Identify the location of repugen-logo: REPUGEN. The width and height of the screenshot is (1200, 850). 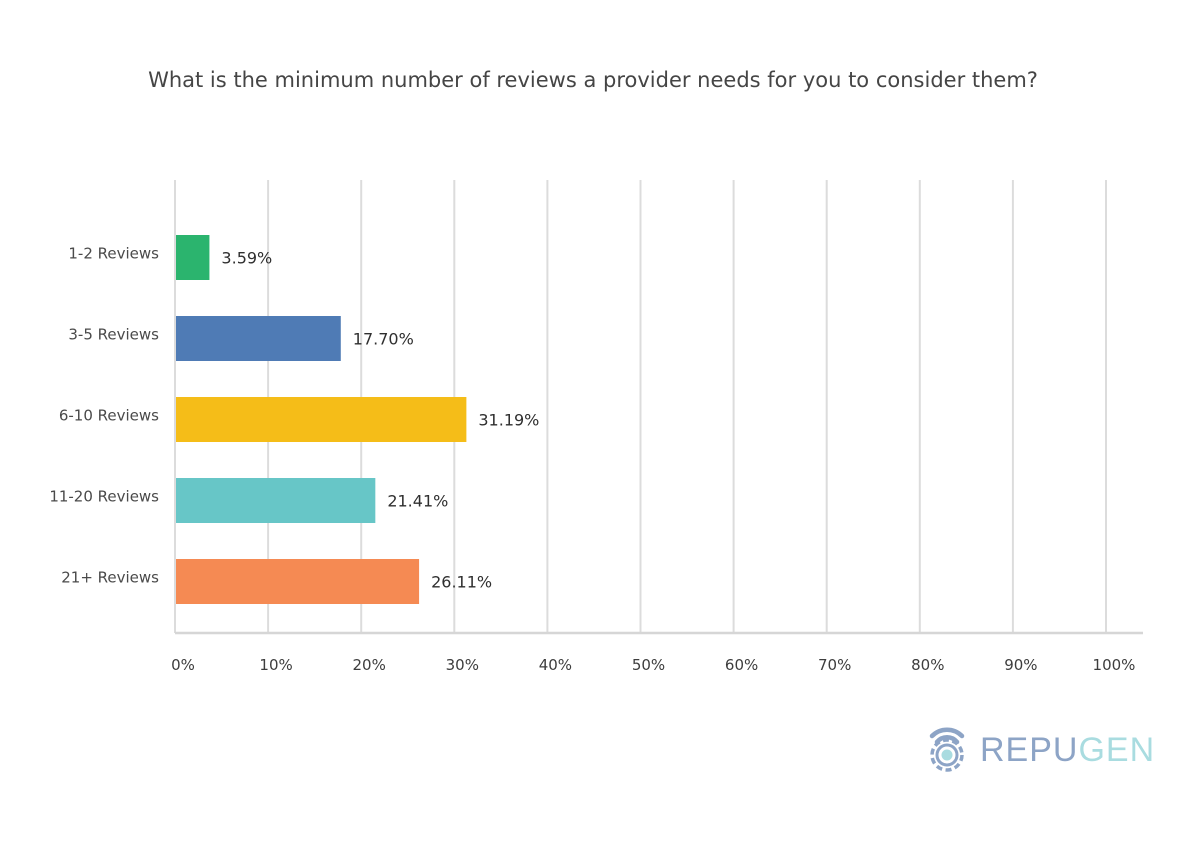
(1038, 750).